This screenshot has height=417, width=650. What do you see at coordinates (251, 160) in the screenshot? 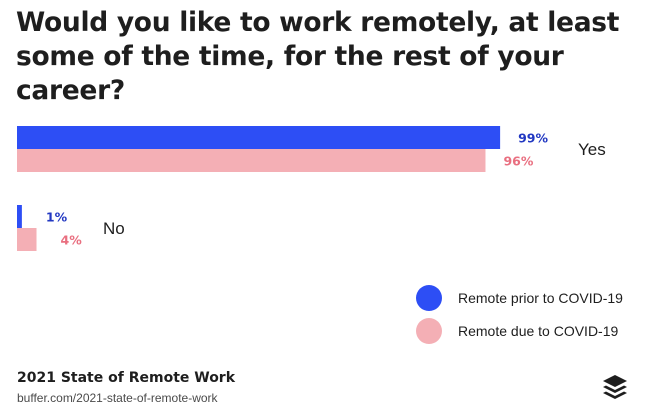
I see `bar-yes-due` at bounding box center [251, 160].